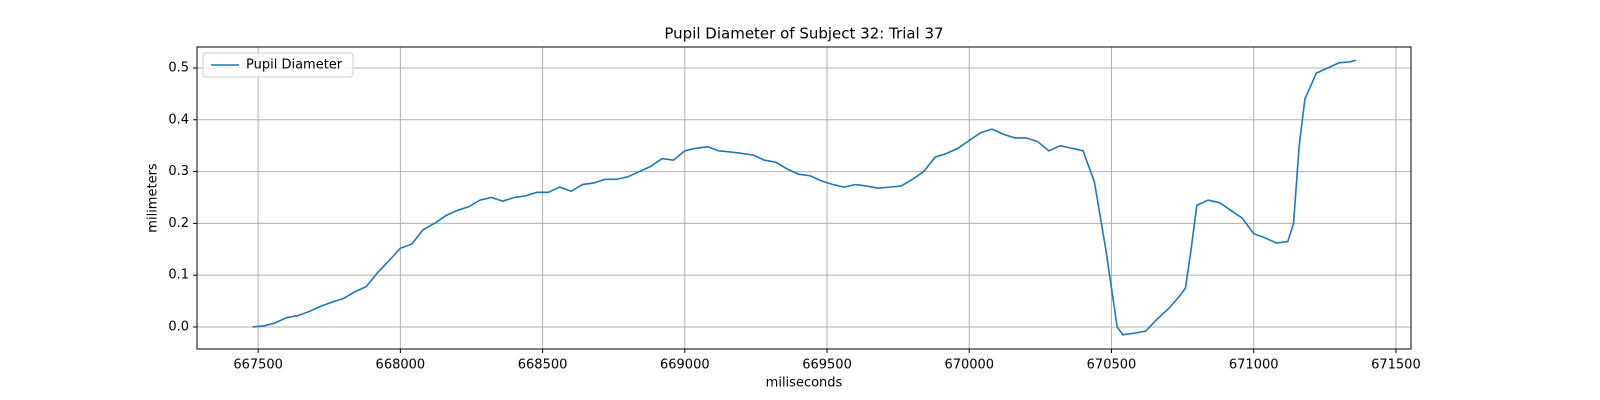 The width and height of the screenshot is (1600, 400). I want to click on x-tick-label: 668000, so click(401, 365).